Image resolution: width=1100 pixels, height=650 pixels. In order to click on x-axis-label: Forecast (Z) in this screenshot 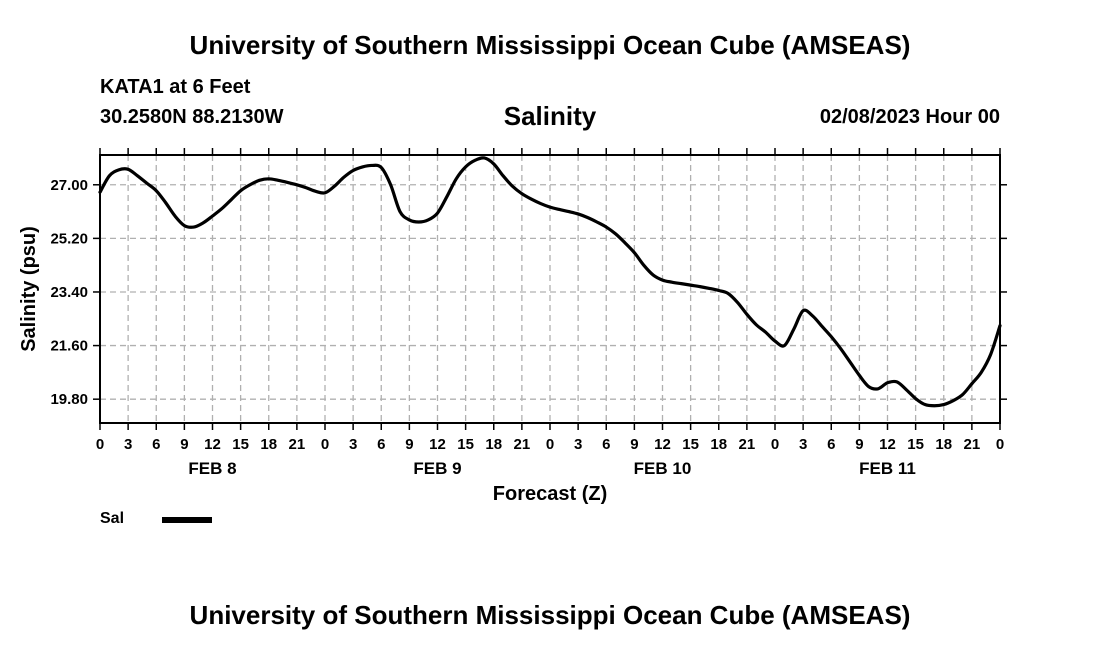, I will do `click(550, 494)`.